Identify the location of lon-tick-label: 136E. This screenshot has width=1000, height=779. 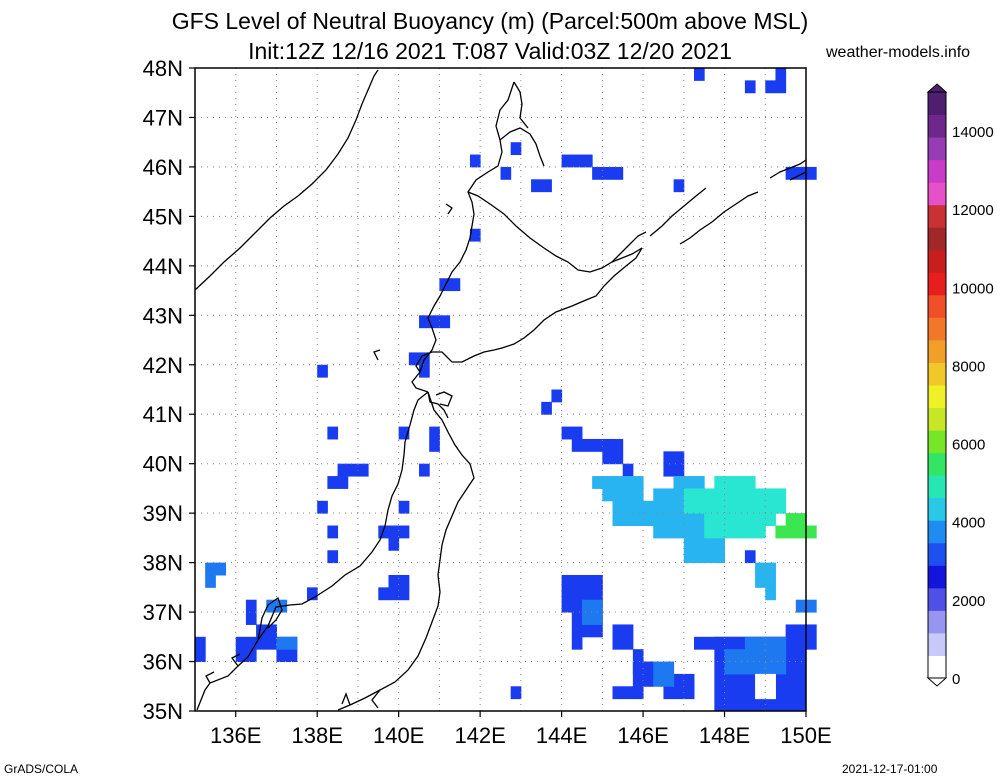
(235, 735).